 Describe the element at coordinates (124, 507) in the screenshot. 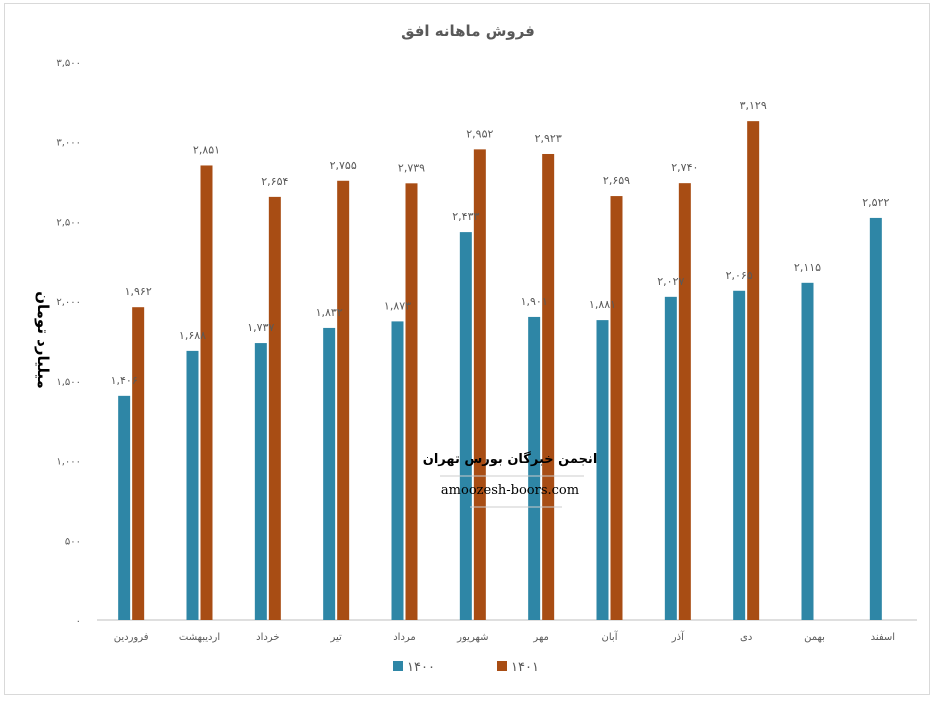

I see `bar-۱۴۰۰-1` at that location.